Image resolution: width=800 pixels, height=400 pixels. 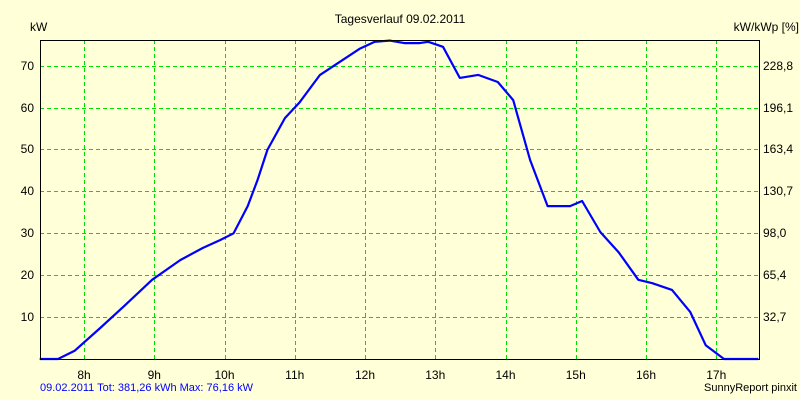 What do you see at coordinates (28, 233) in the screenshot?
I see `y-tick-label-left: 30` at bounding box center [28, 233].